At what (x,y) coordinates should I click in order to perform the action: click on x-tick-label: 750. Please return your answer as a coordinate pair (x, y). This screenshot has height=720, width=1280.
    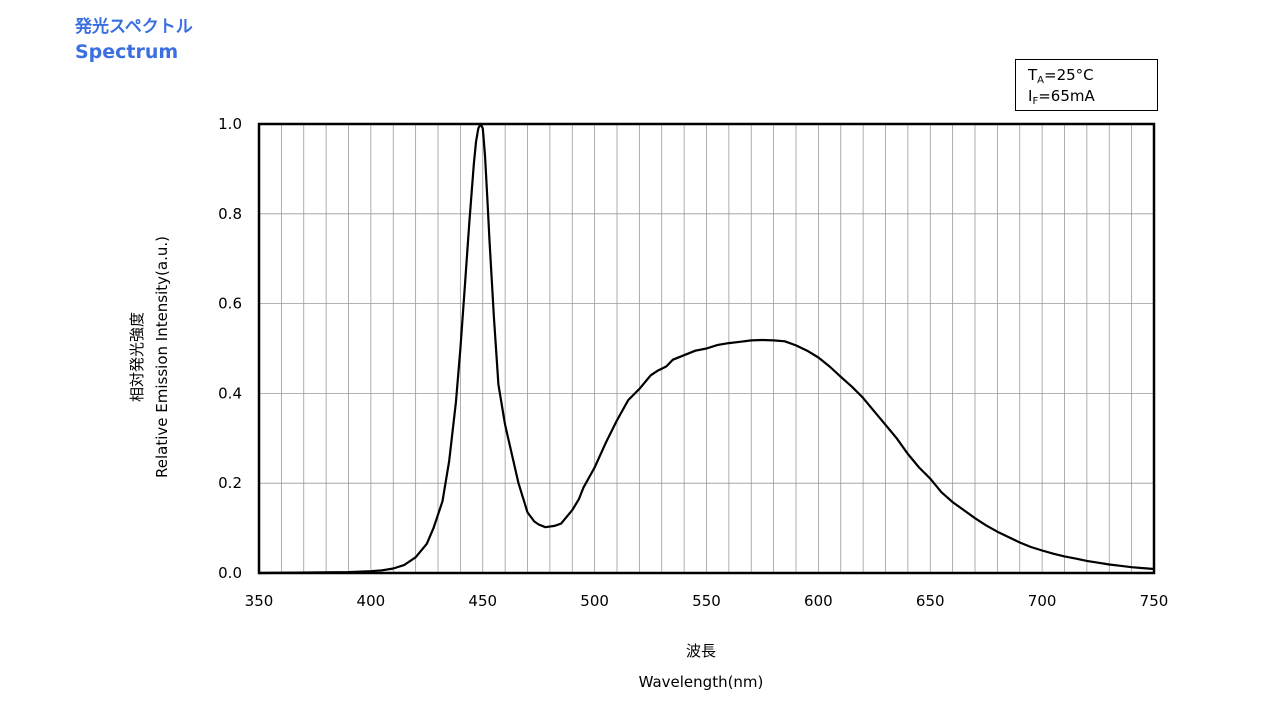
    Looking at the image, I should click on (1154, 601).